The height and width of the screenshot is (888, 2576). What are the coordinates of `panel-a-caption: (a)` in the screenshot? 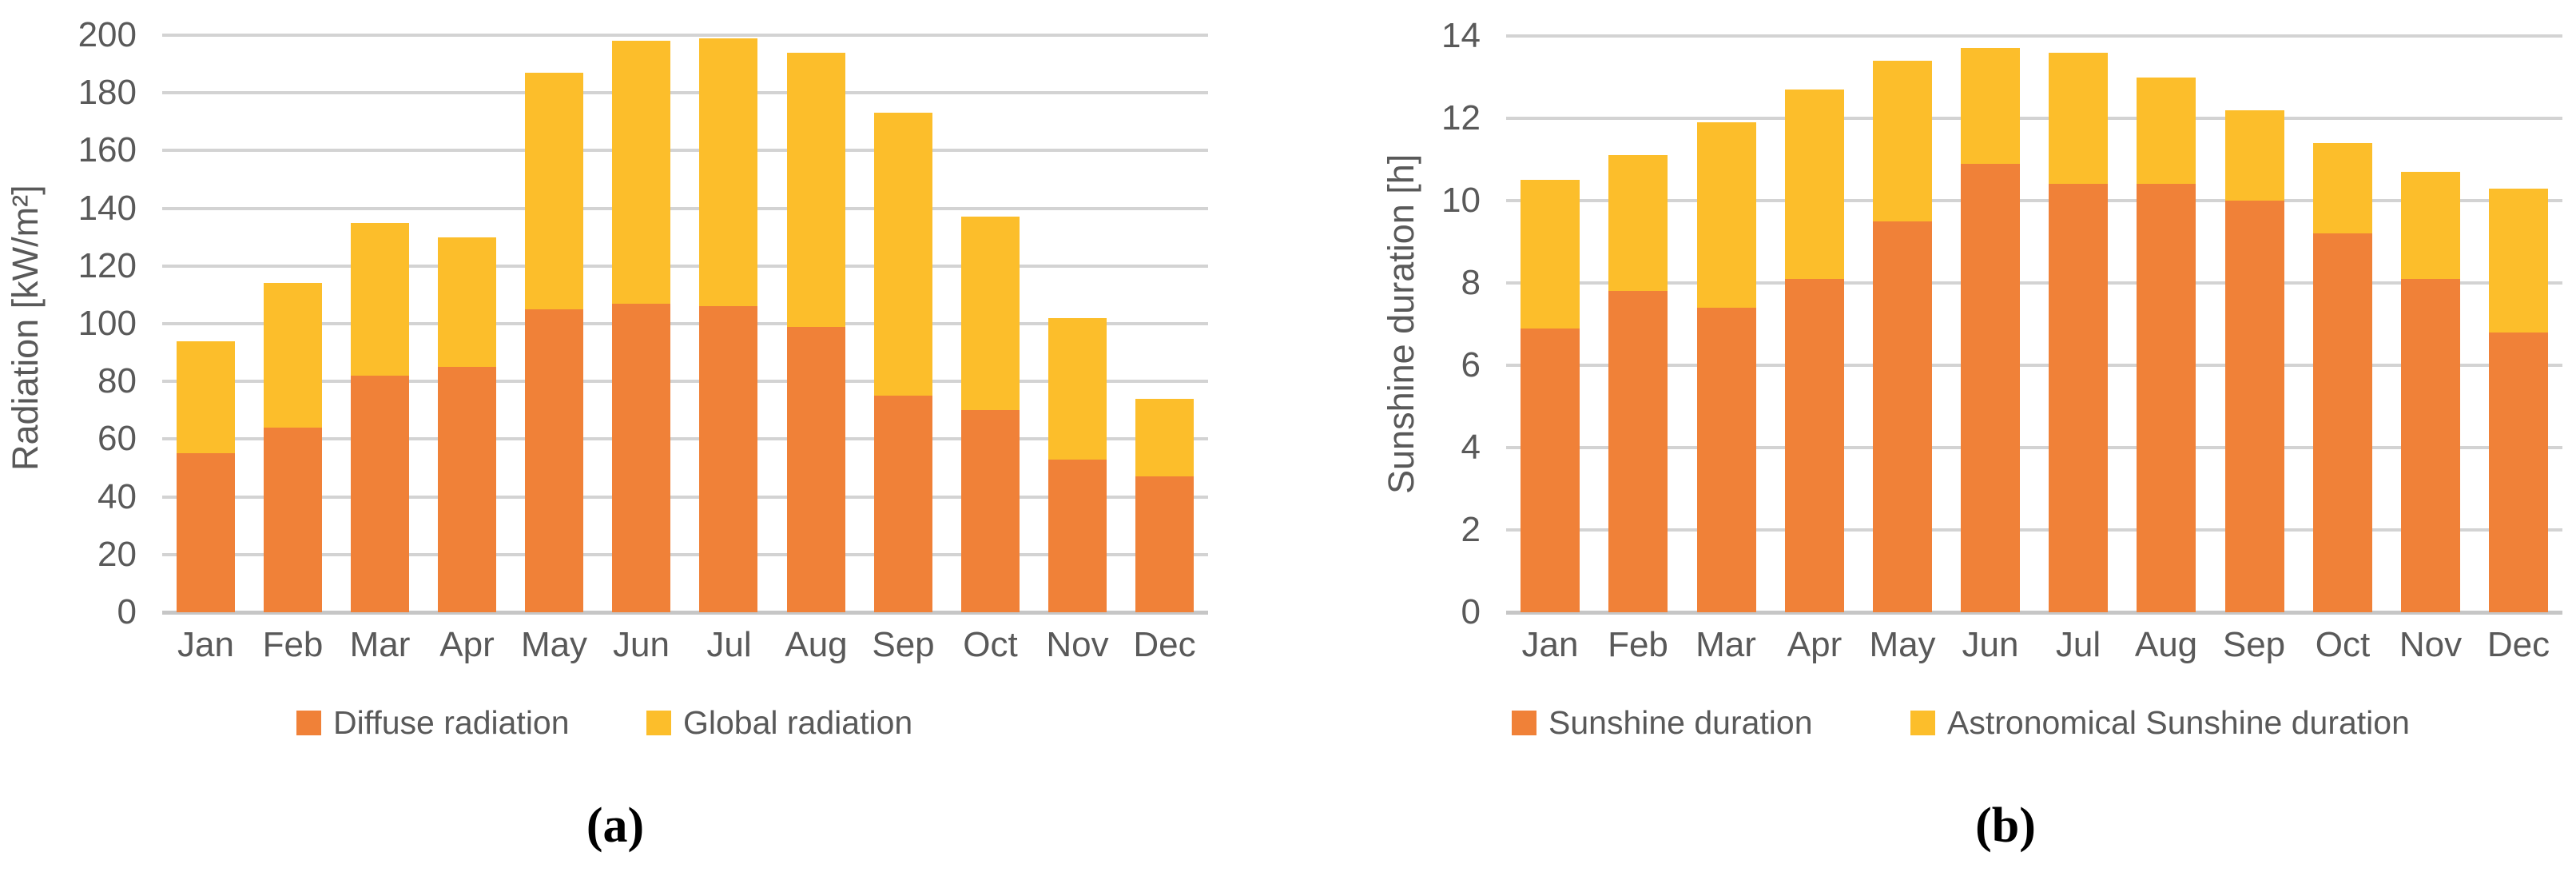 It's located at (615, 825).